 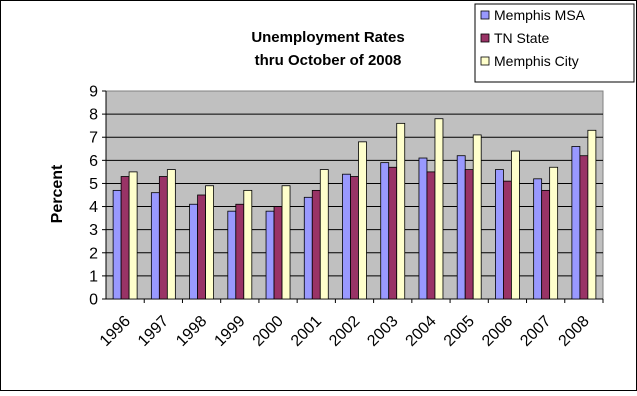 I want to click on bar-memphis-msa-2007, so click(x=538, y=239).